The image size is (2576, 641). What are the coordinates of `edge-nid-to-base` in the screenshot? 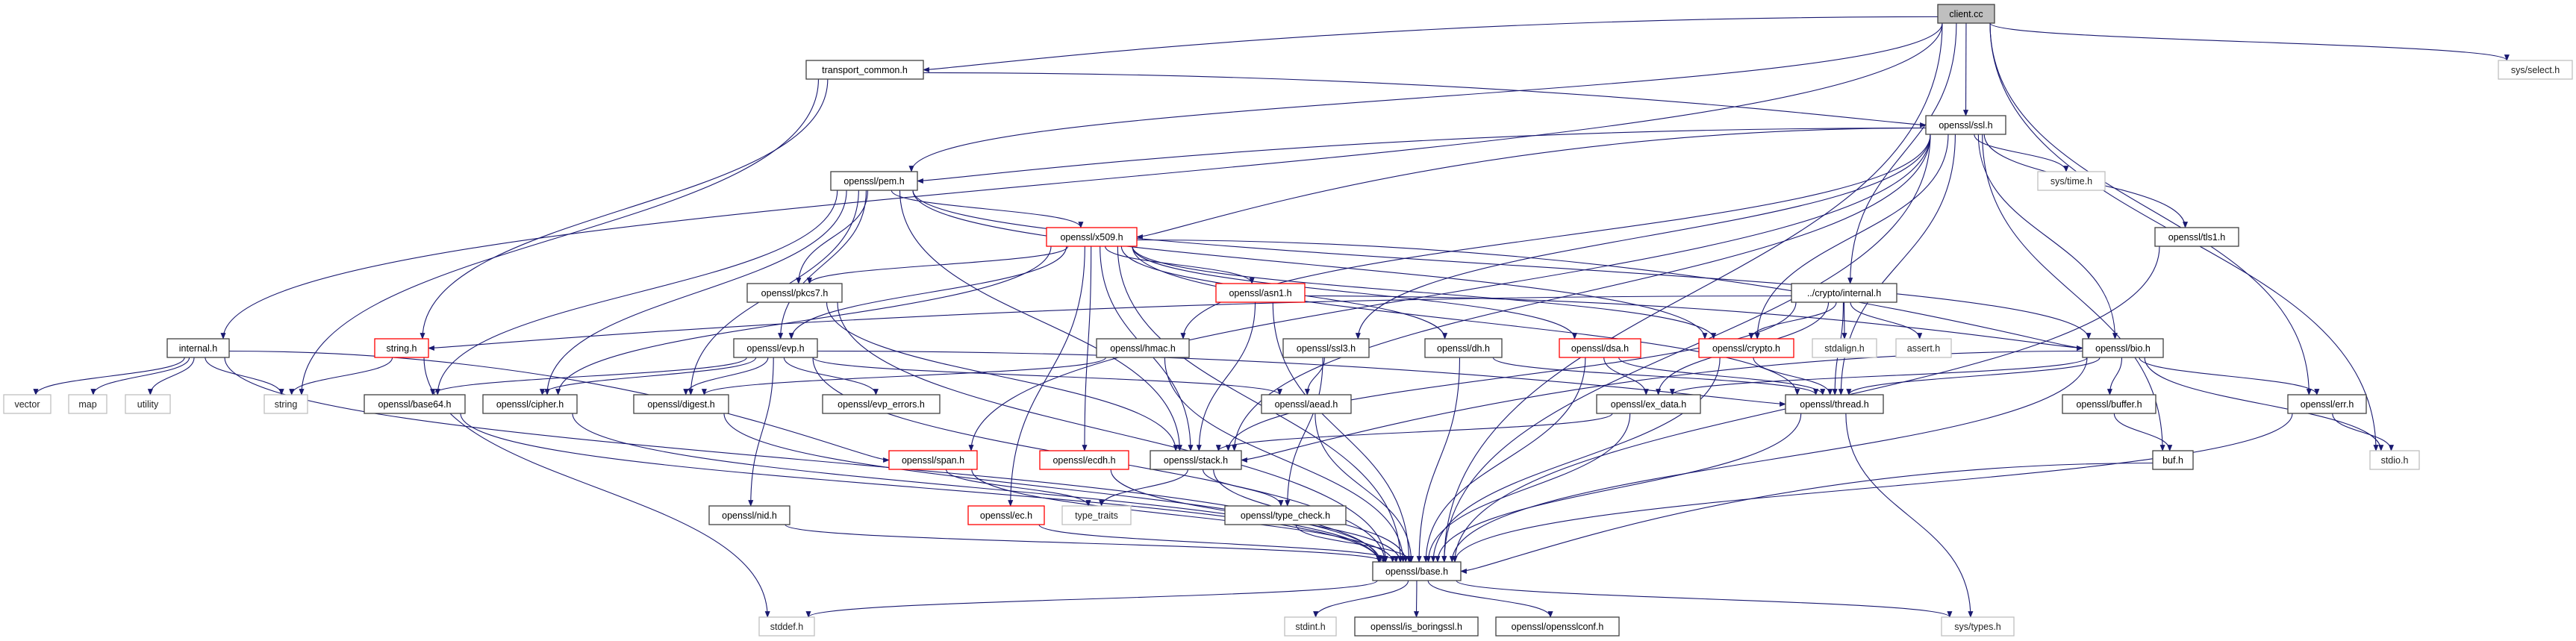 It's located at (1085, 543).